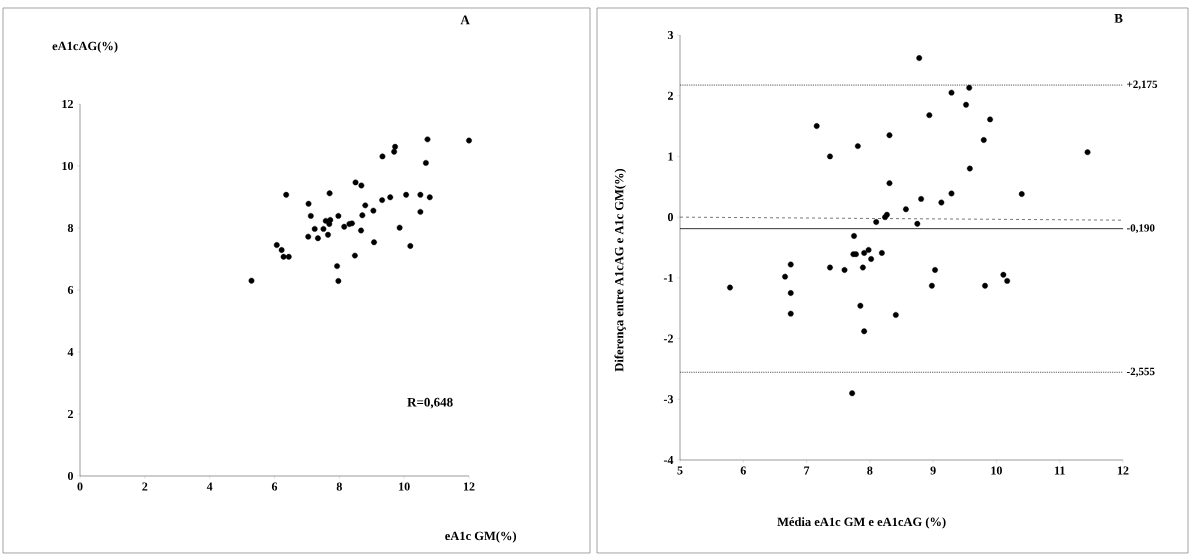 The image size is (1192, 556). Describe the element at coordinates (145, 486) in the screenshot. I see `x-tick-label: 2` at that location.